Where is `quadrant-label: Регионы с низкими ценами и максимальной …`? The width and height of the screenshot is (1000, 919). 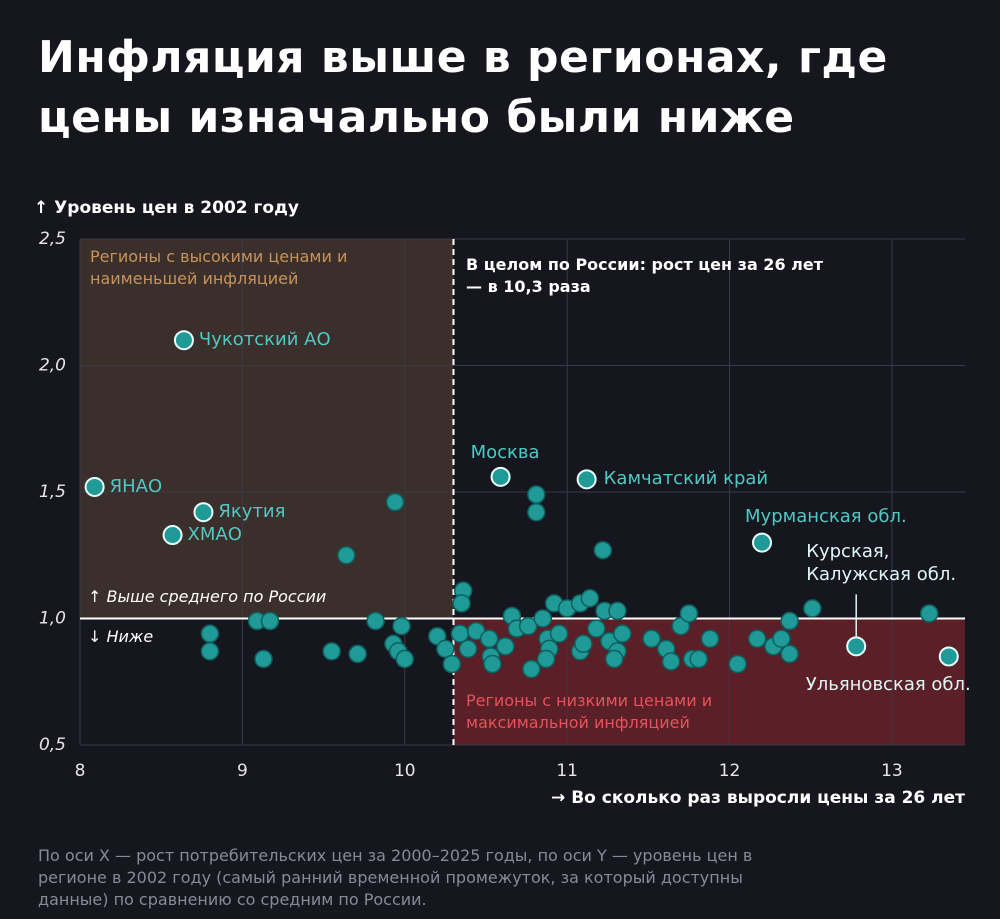 quadrant-label: Регионы с низкими ценами и максимальной … is located at coordinates (589, 711).